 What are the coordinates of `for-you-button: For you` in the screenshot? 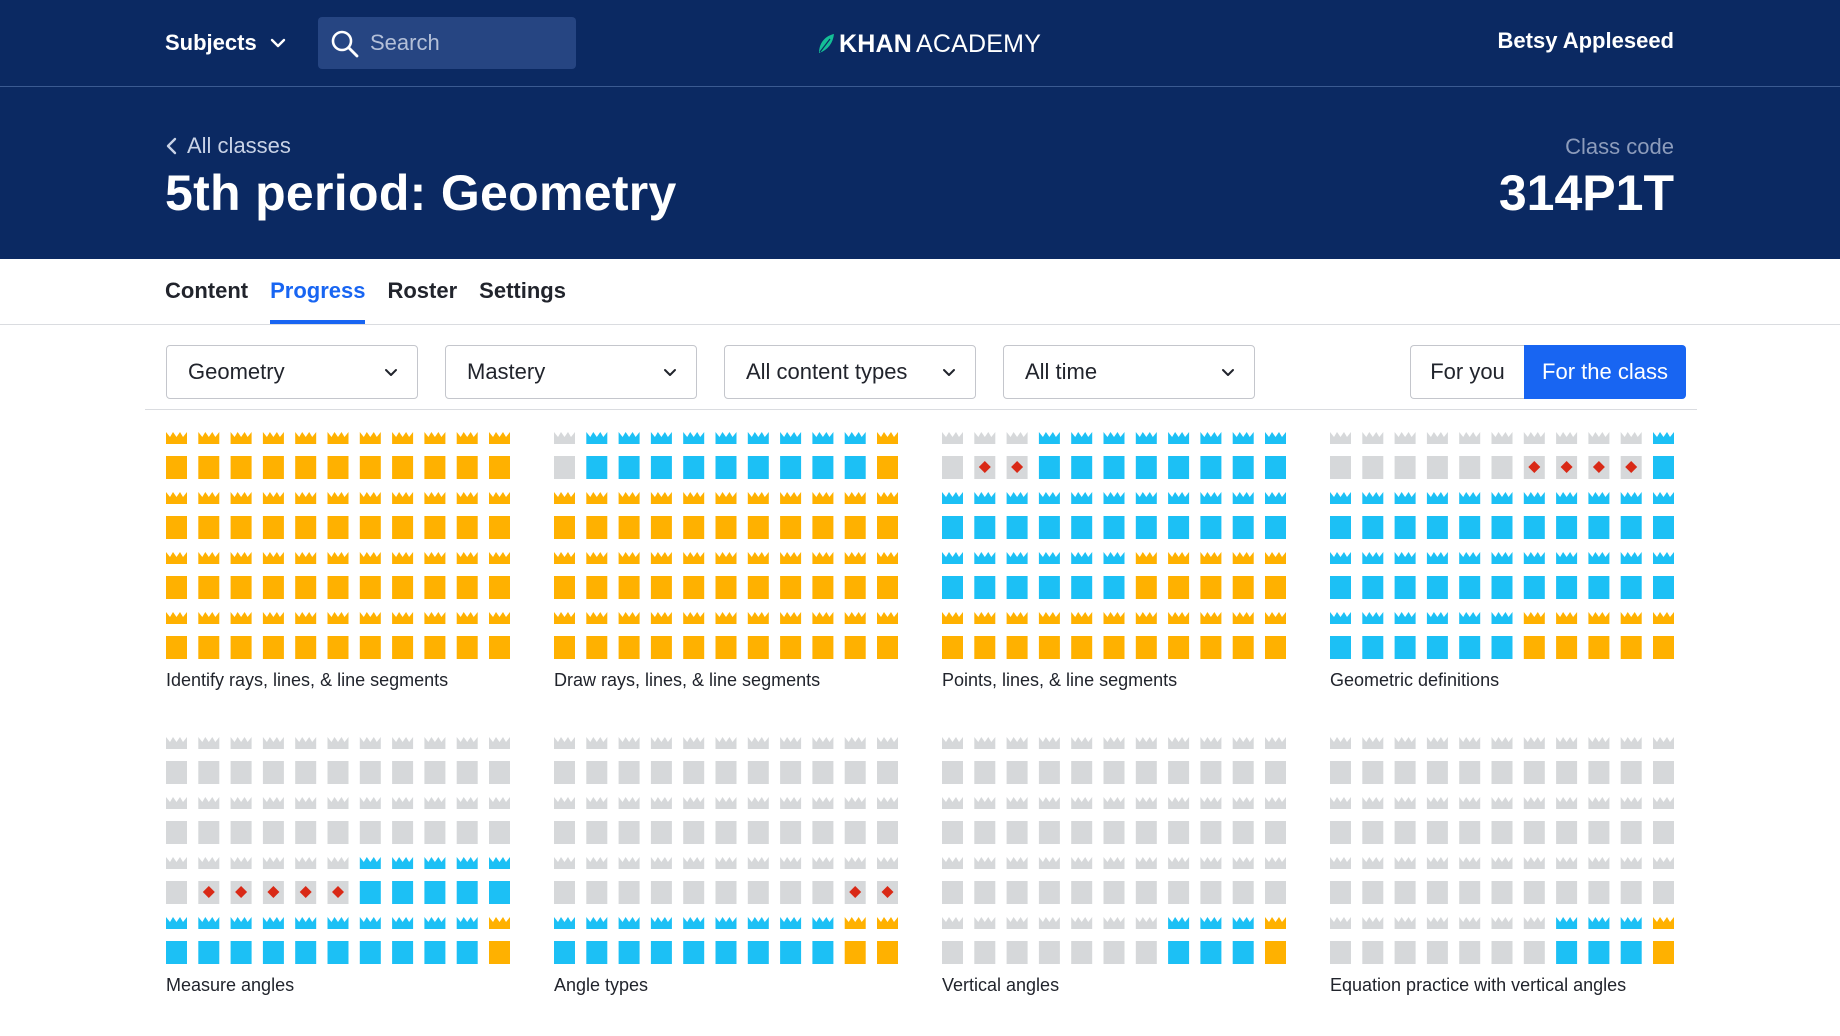 It's located at (1467, 372).